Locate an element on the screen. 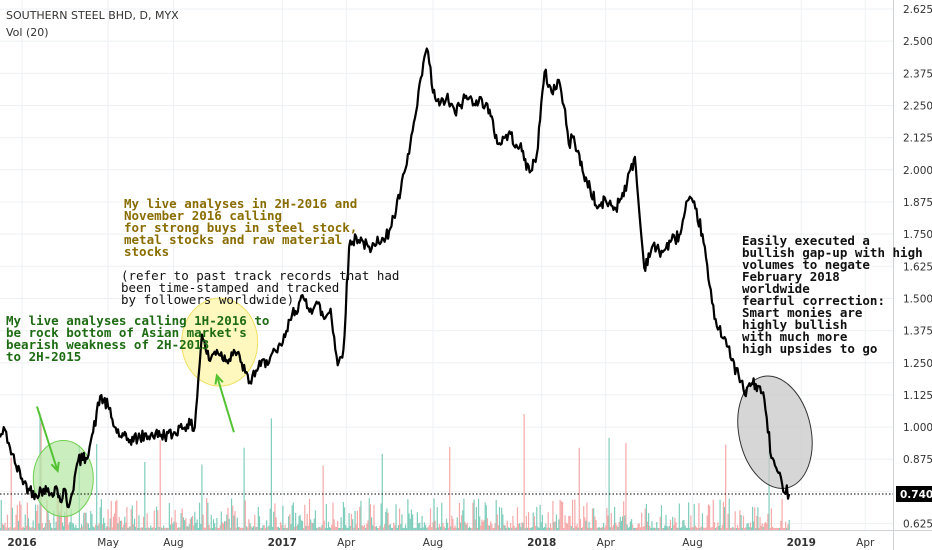 This screenshot has width=932, height=550. x-tick-label: 2016 is located at coordinates (21, 543).